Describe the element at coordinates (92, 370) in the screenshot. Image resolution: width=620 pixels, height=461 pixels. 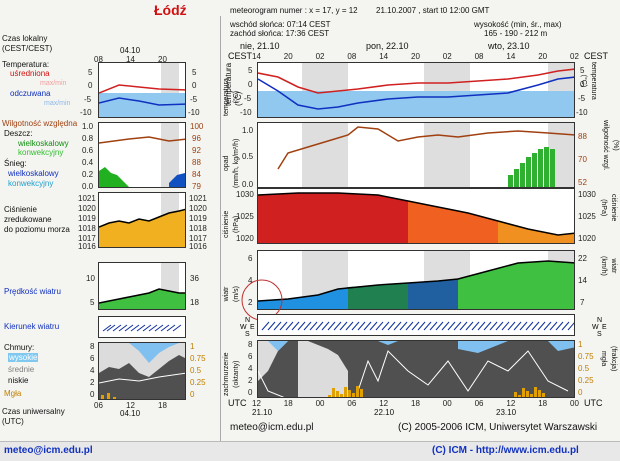
I see `legend-cloud-scale-left: 4` at that location.